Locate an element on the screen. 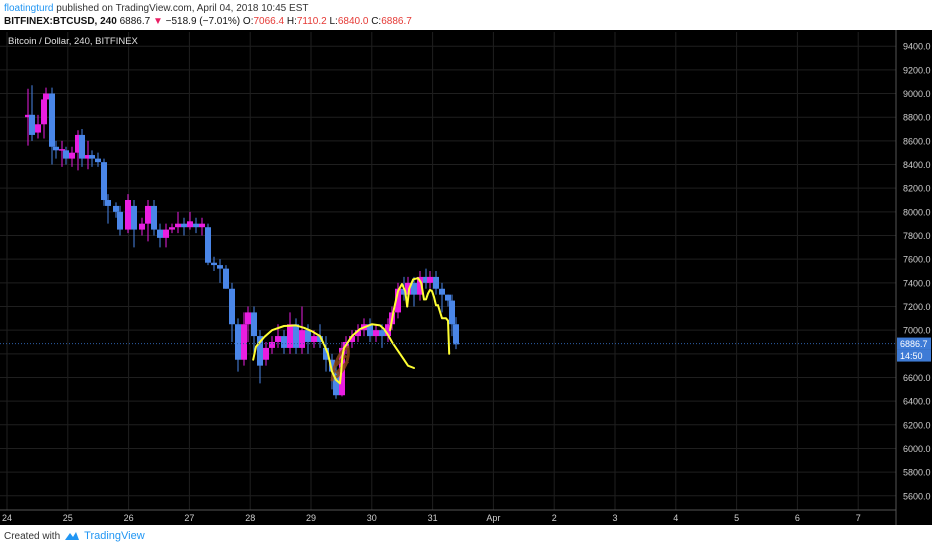 The height and width of the screenshot is (550, 932). y-tick-label: 9200.0 is located at coordinates (917, 70).